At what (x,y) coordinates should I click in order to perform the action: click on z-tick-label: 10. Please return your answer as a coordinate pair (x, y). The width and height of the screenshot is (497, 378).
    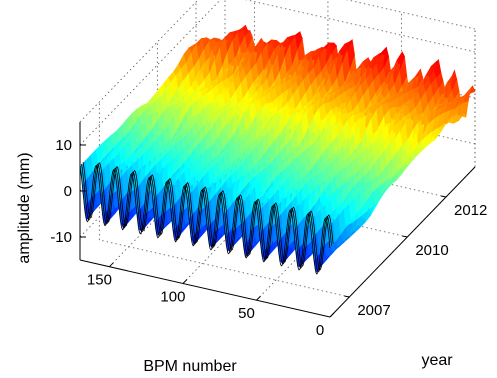
    Looking at the image, I should click on (63, 145).